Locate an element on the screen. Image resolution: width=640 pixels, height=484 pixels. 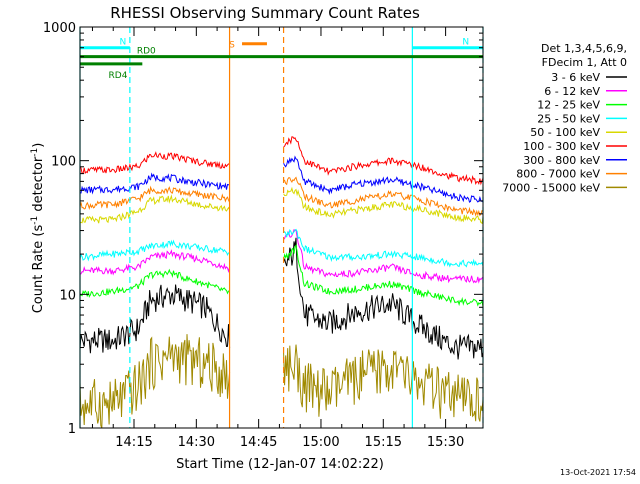
legend-header-1: Det 1,3,4,5,6,9, is located at coordinates (584, 48).